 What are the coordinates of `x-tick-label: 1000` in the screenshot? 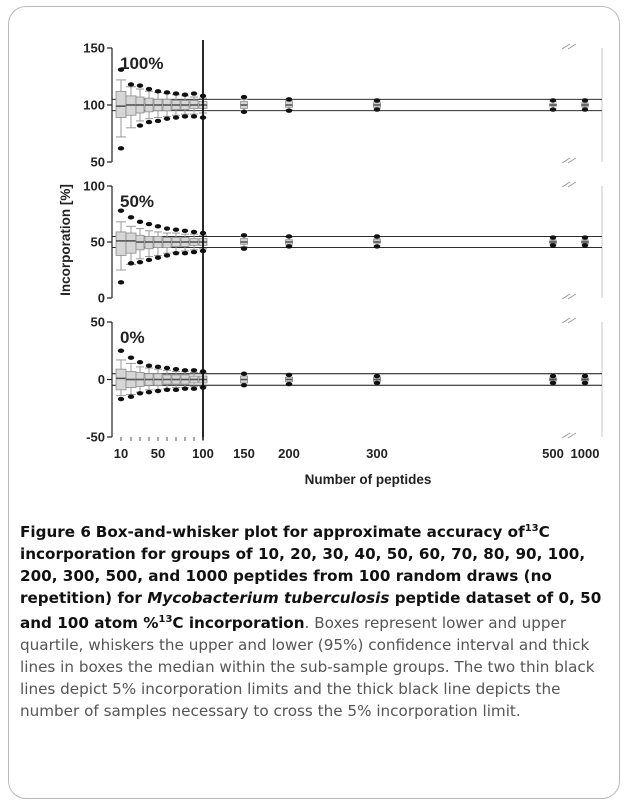 It's located at (585, 453).